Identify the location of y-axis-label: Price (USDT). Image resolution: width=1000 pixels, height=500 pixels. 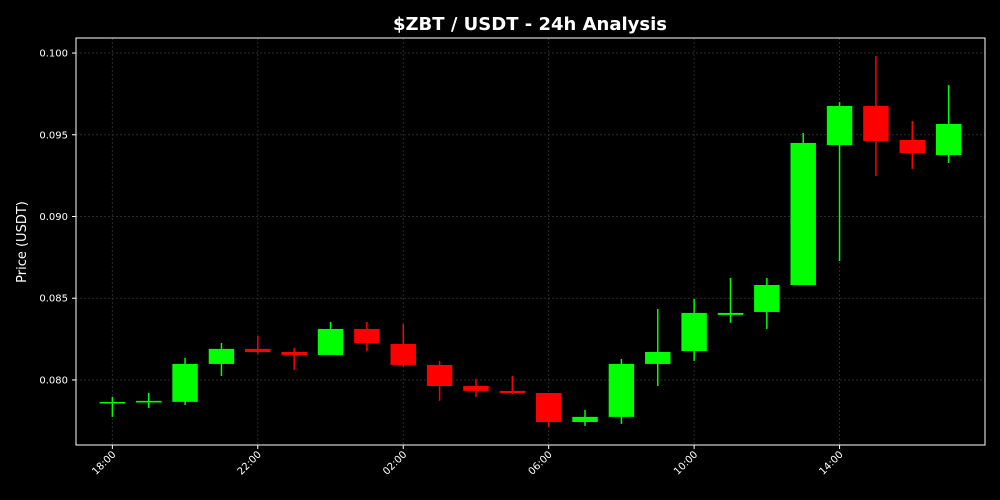
(22, 242).